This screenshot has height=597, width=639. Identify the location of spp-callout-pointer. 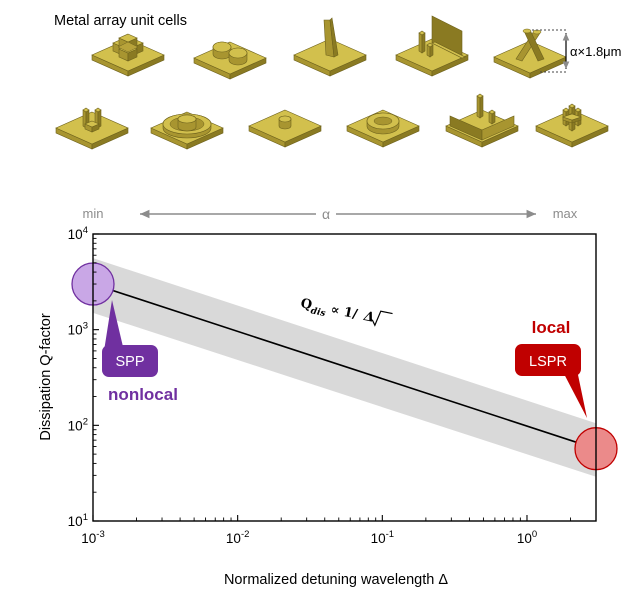
(114, 325).